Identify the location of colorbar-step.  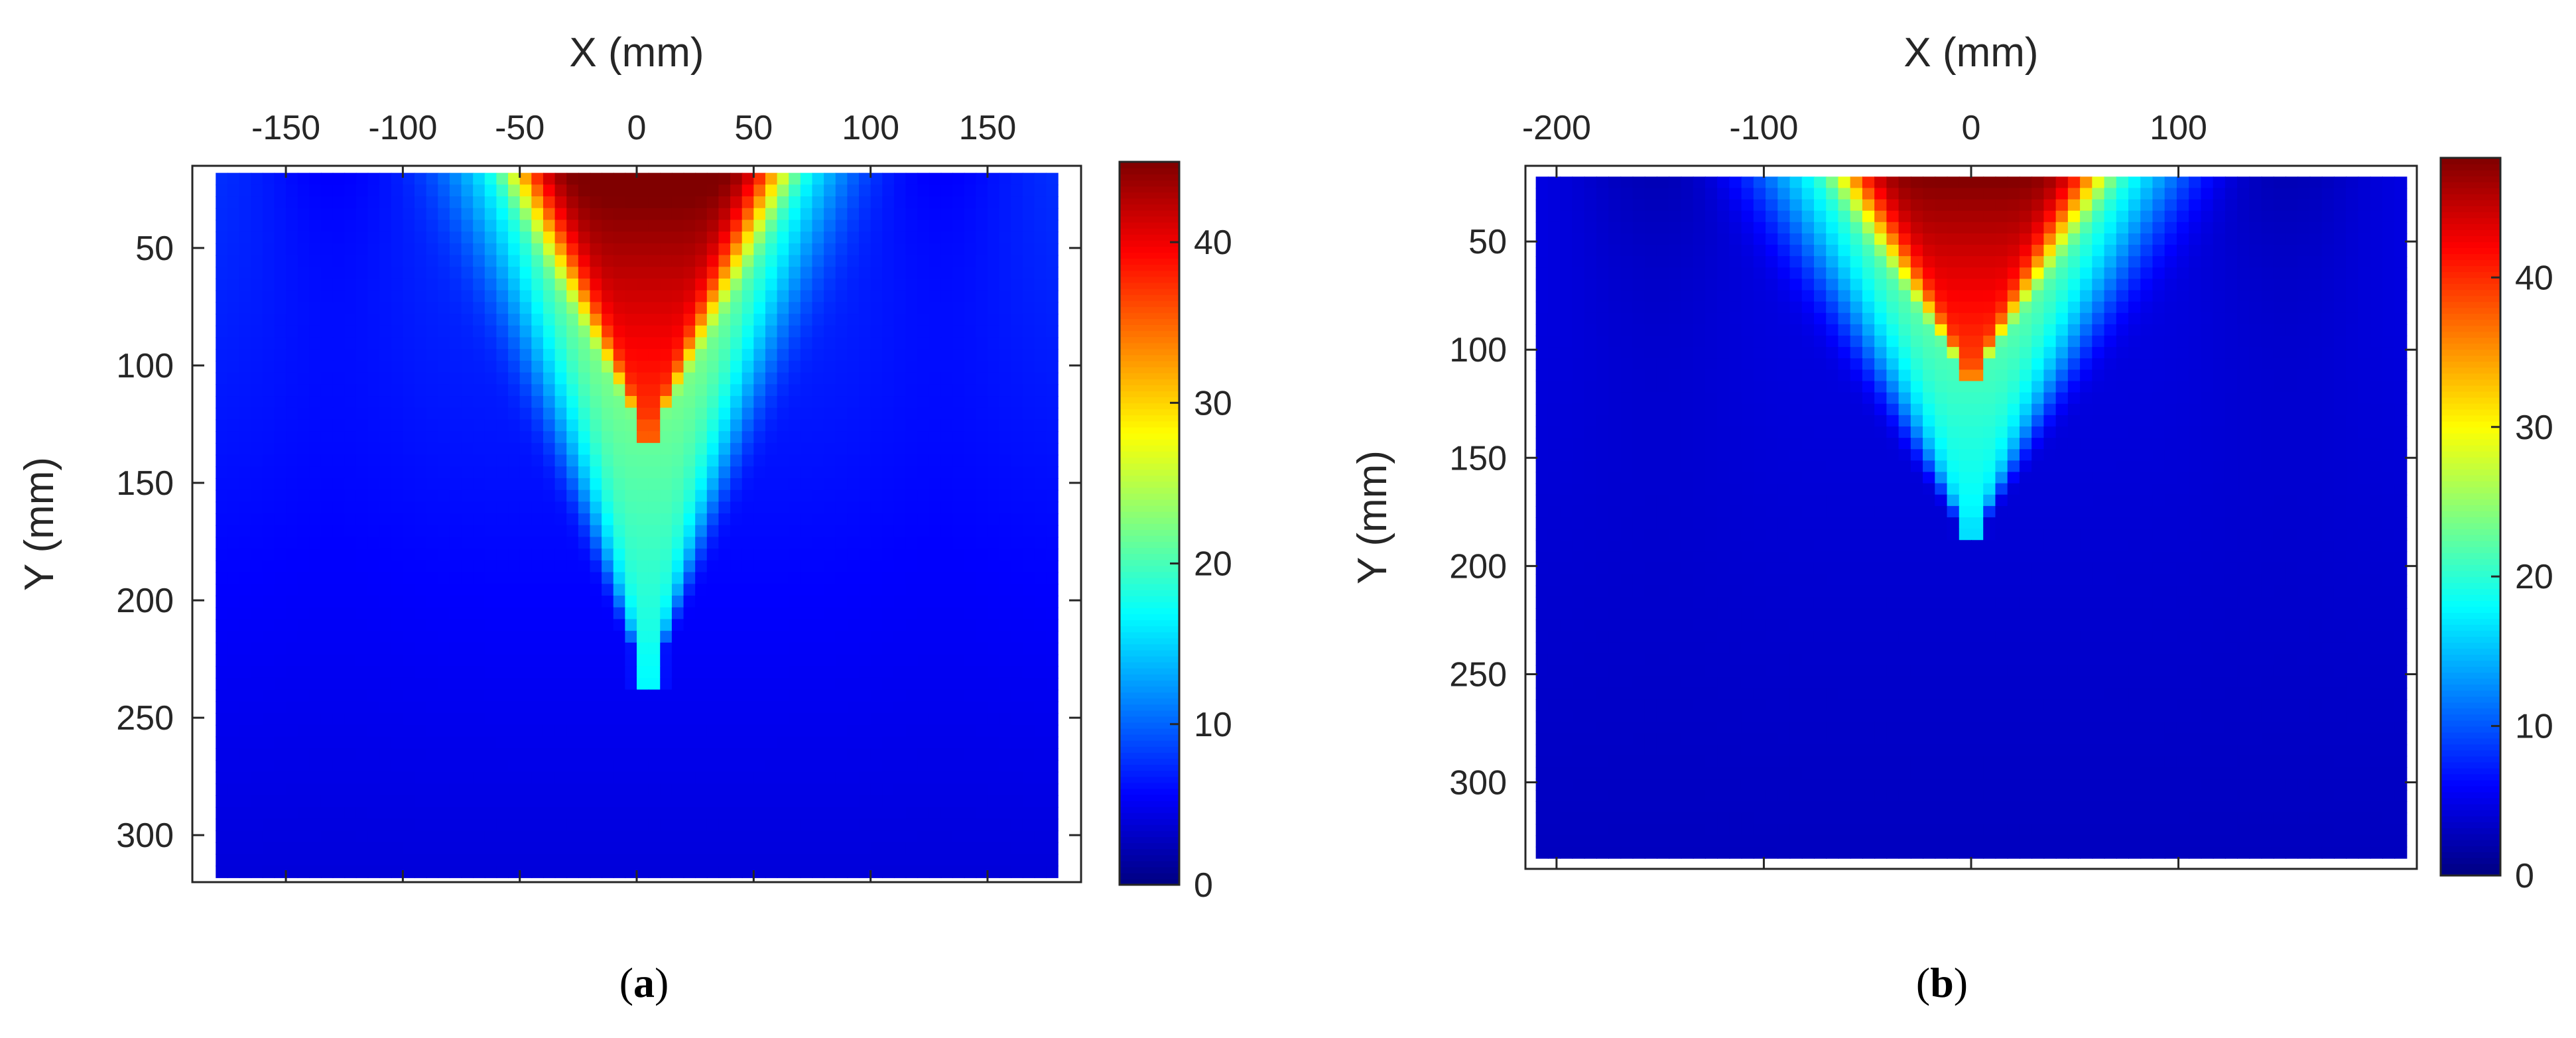
(1150, 334).